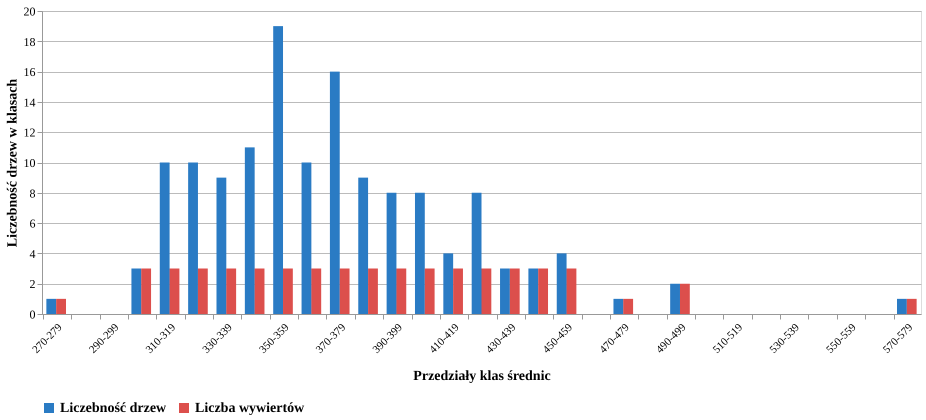 The width and height of the screenshot is (926, 420). What do you see at coordinates (33, 315) in the screenshot?
I see `y-tick-label: 0` at bounding box center [33, 315].